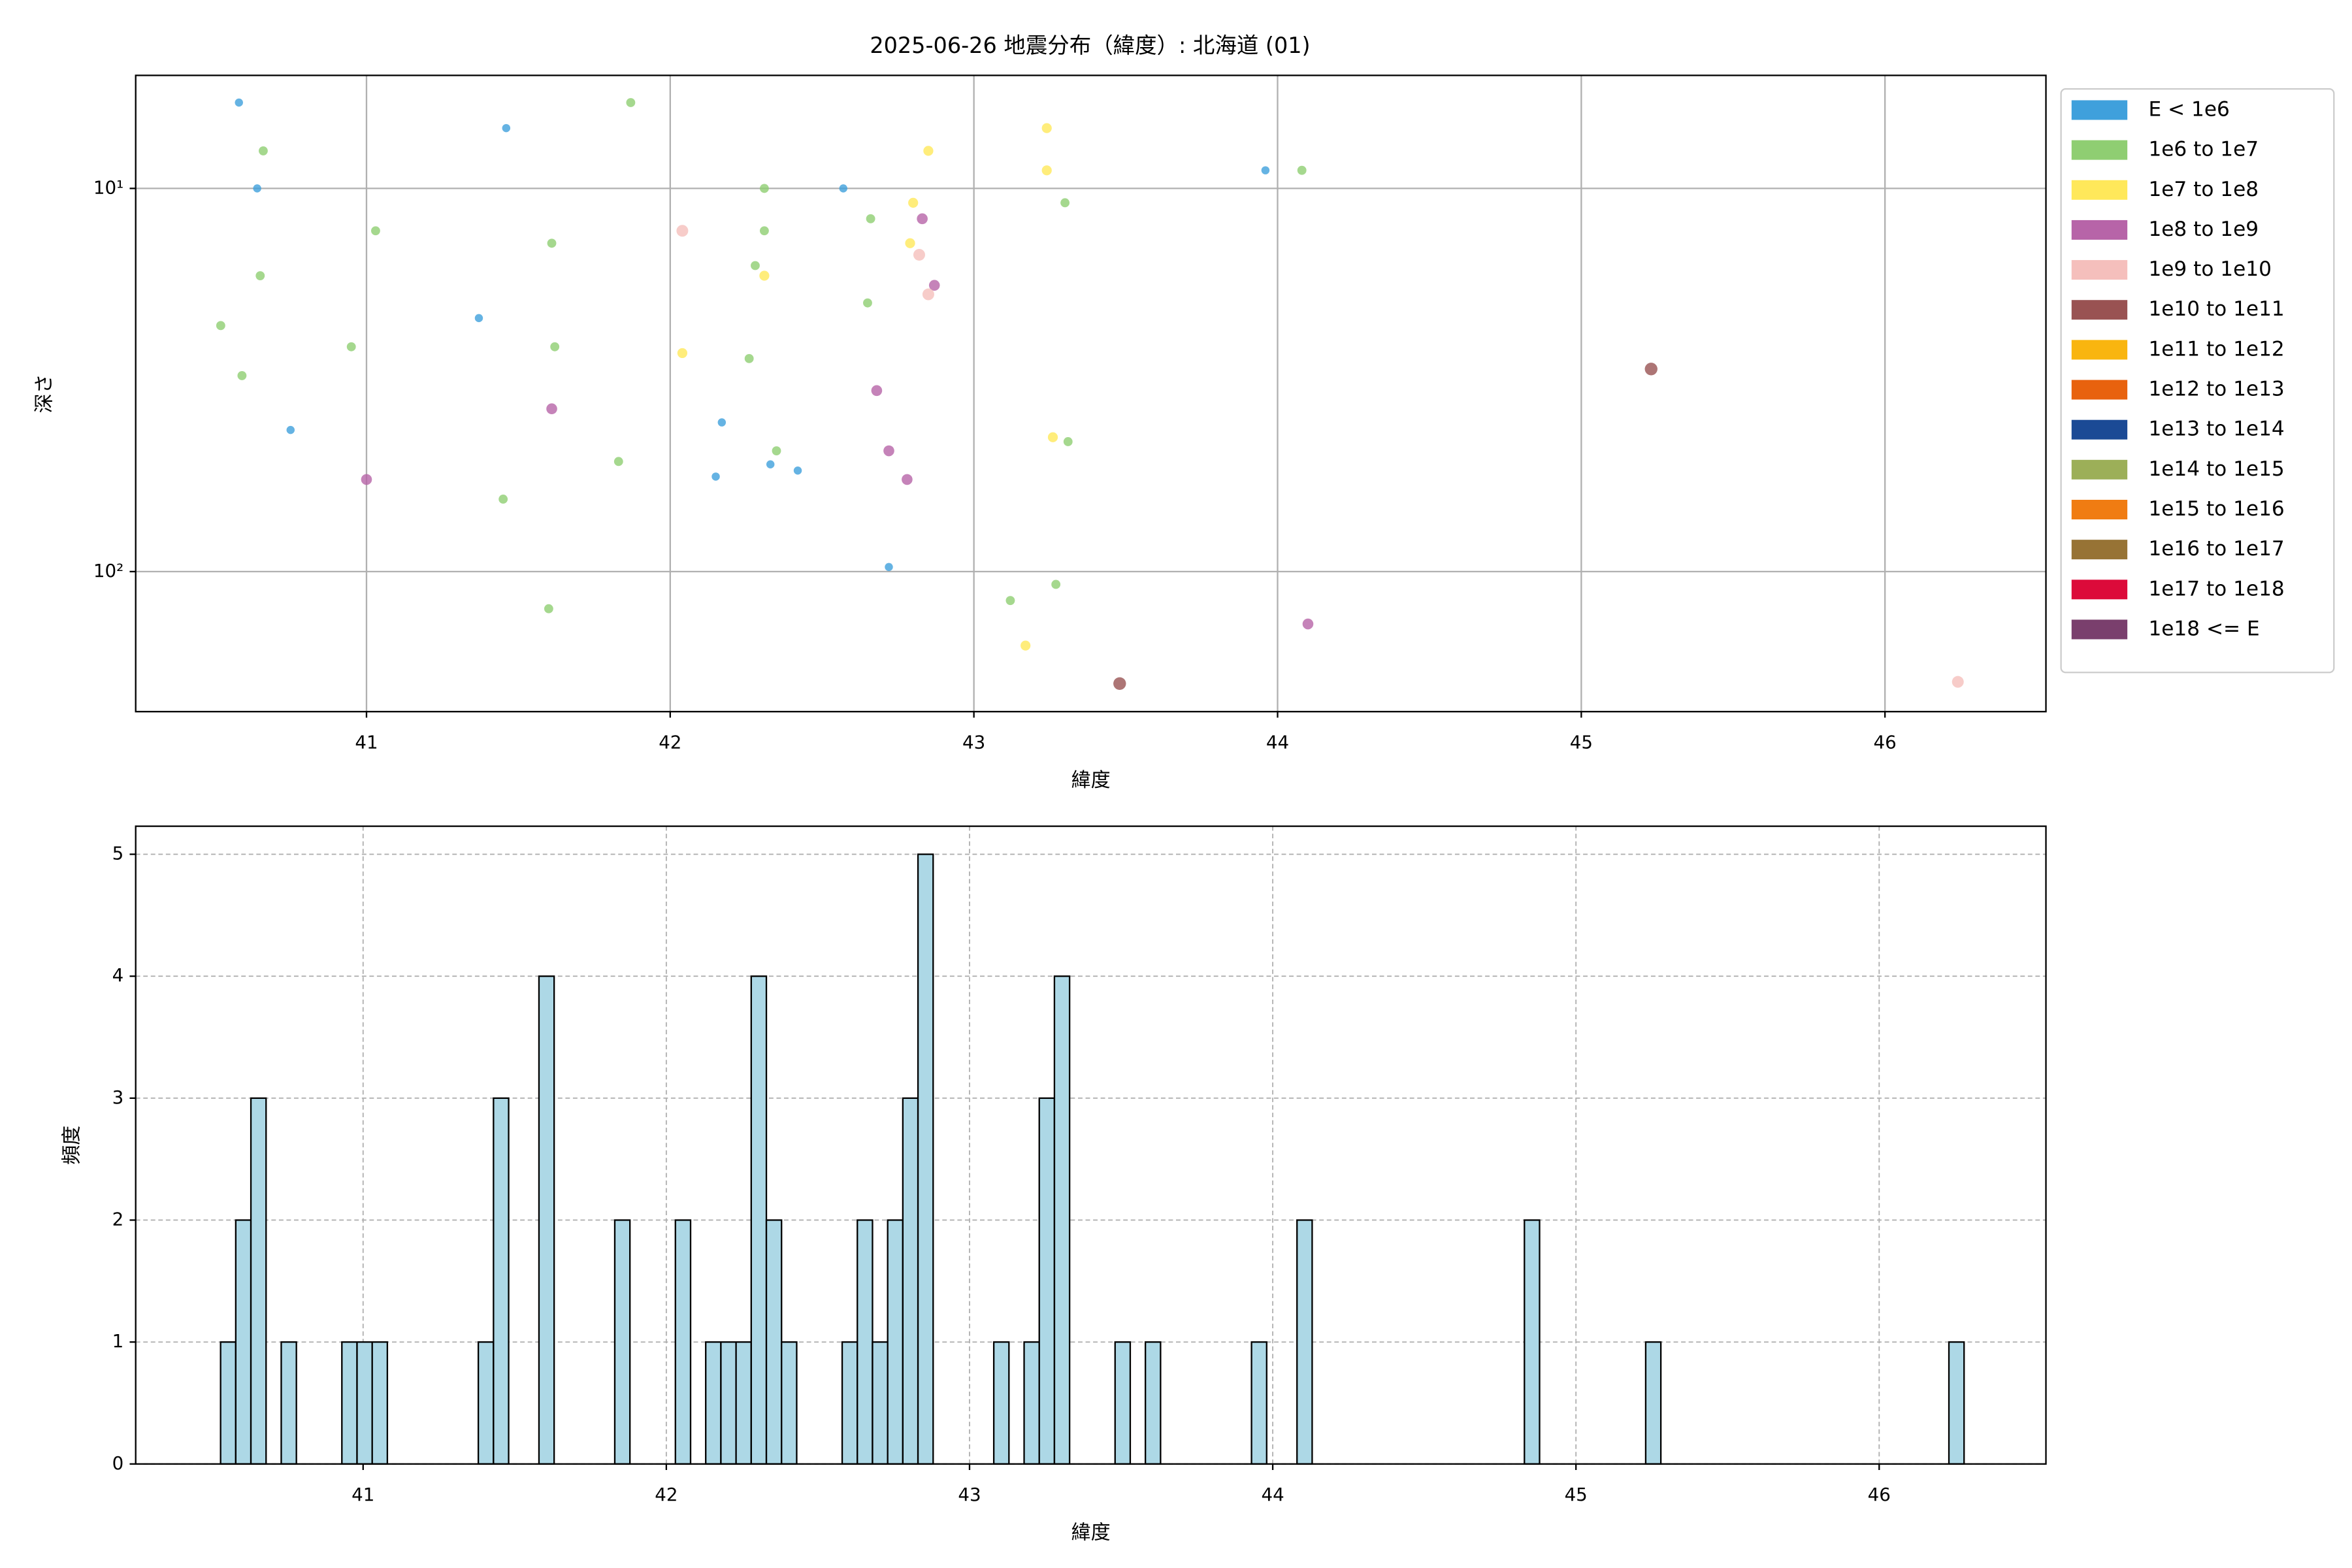 Image resolution: width=2352 pixels, height=1568 pixels. Describe the element at coordinates (2203, 628) in the screenshot. I see `legend-label: 1e18 <= E` at that location.